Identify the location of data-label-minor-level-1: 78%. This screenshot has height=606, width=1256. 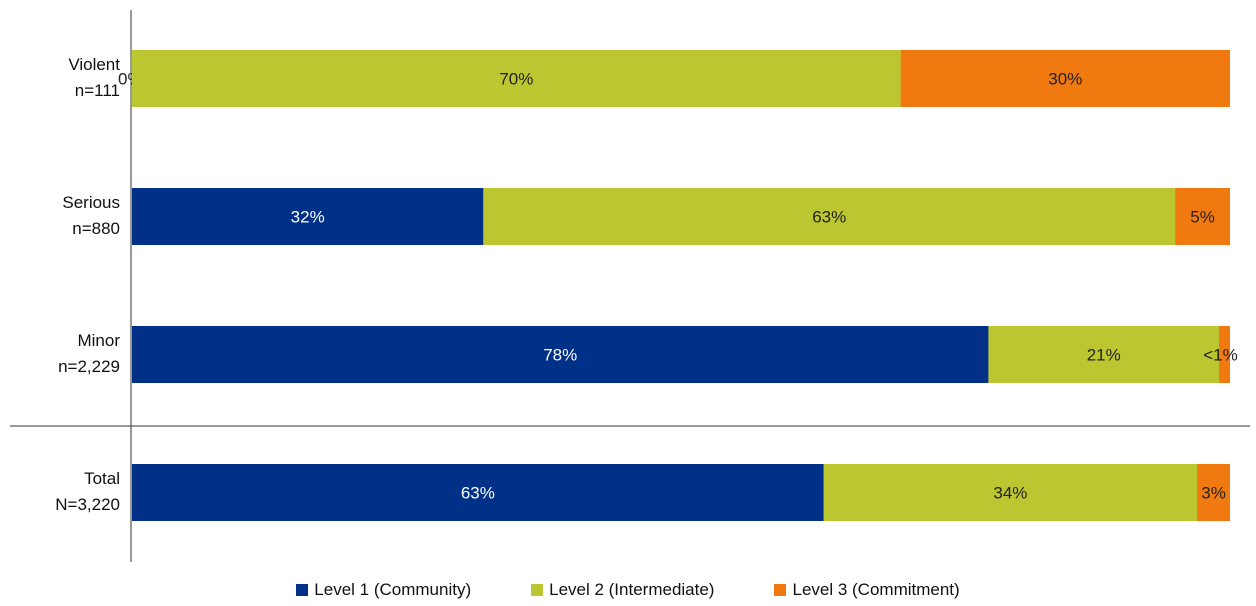
(560, 355).